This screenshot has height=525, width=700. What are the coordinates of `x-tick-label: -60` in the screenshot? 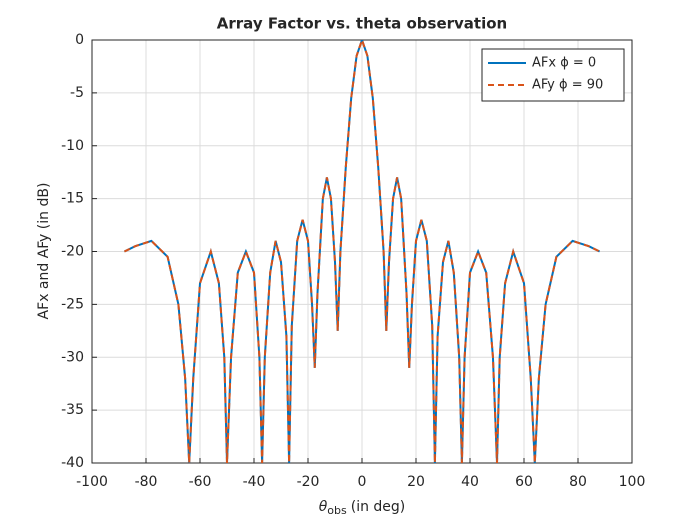 It's located at (200, 482).